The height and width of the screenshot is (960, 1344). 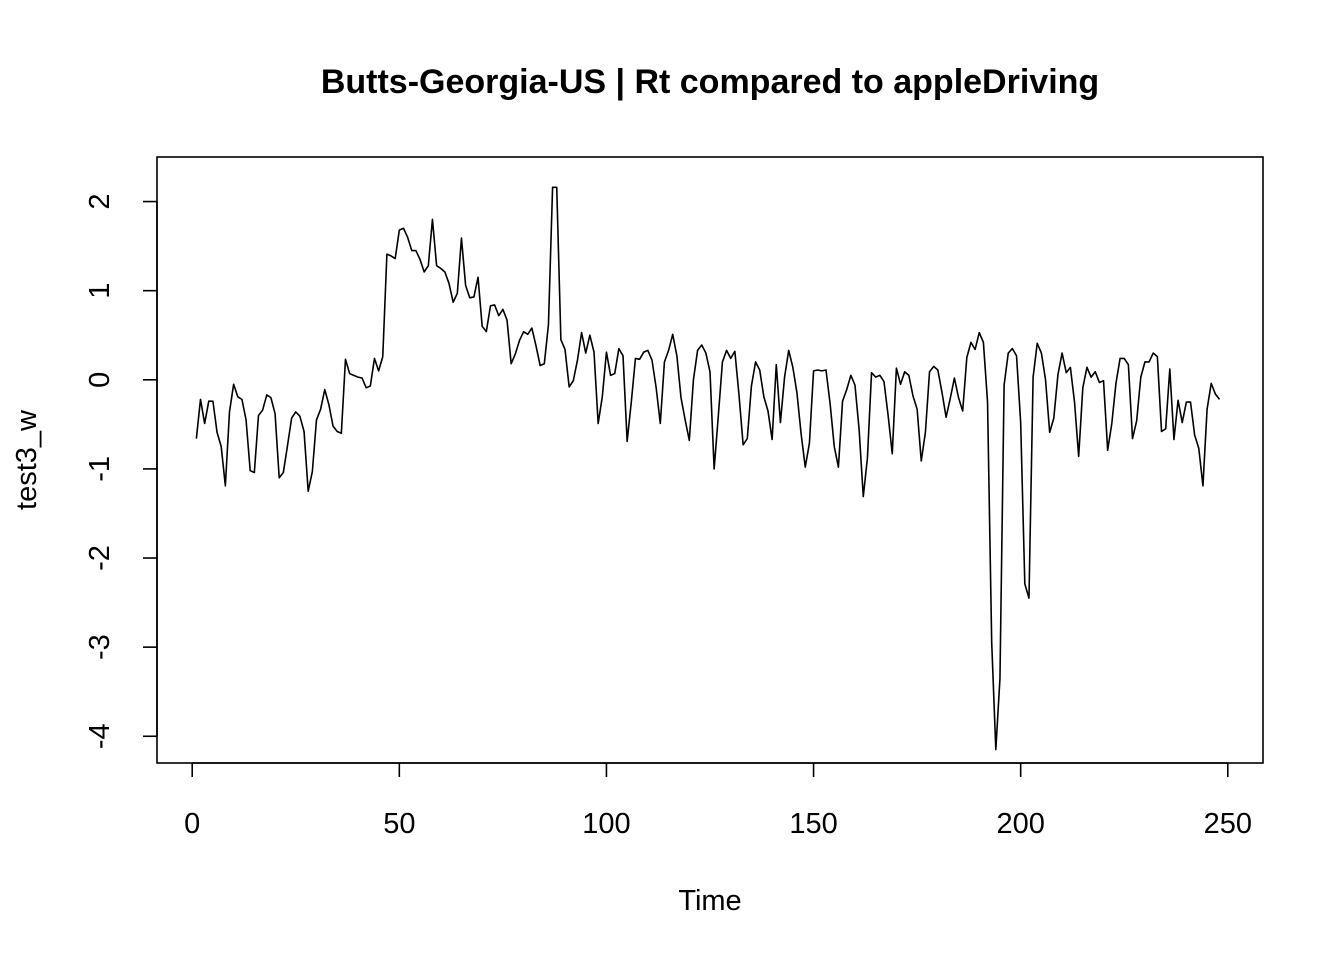 What do you see at coordinates (100, 647) in the screenshot?
I see `y-tick-label: -3` at bounding box center [100, 647].